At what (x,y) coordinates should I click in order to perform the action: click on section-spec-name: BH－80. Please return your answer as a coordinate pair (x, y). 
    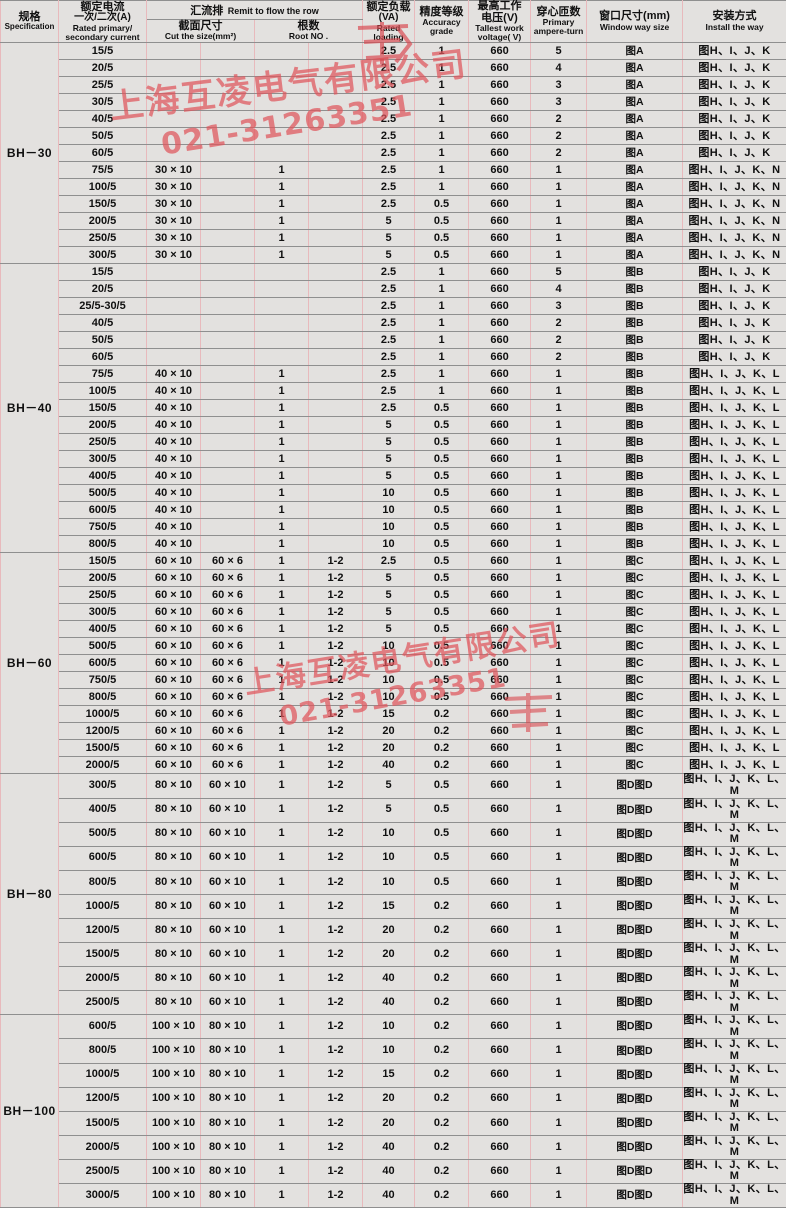
    Looking at the image, I should click on (30, 894).